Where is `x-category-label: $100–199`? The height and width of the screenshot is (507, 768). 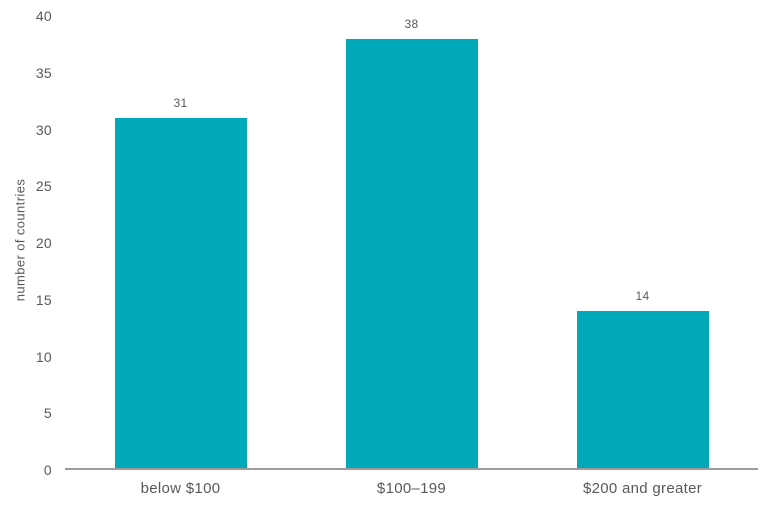 x-category-label: $100–199 is located at coordinates (411, 488).